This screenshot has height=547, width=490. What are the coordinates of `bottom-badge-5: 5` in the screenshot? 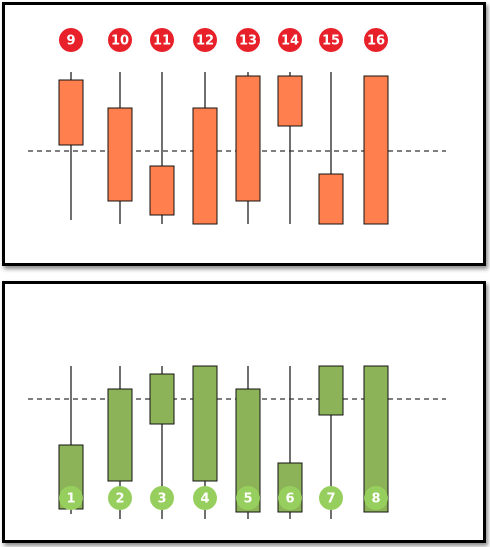 It's located at (248, 498).